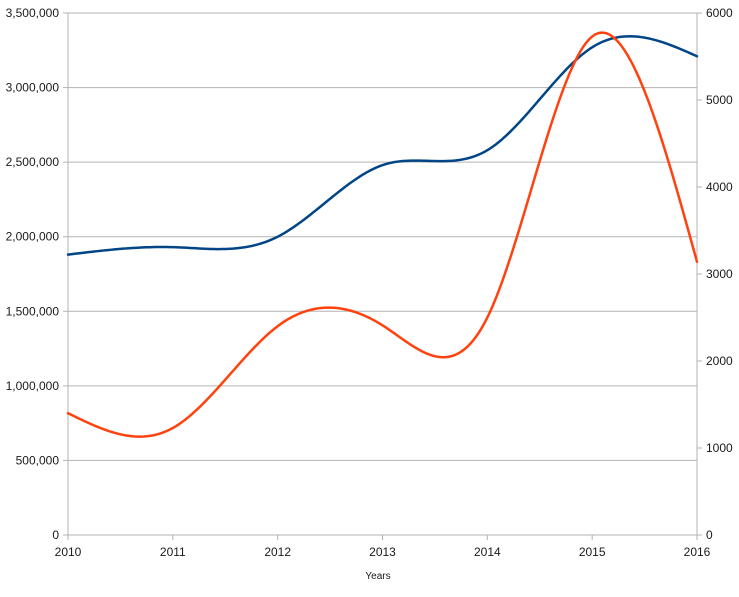  I want to click on x-axis-label: 2011, so click(173, 552).